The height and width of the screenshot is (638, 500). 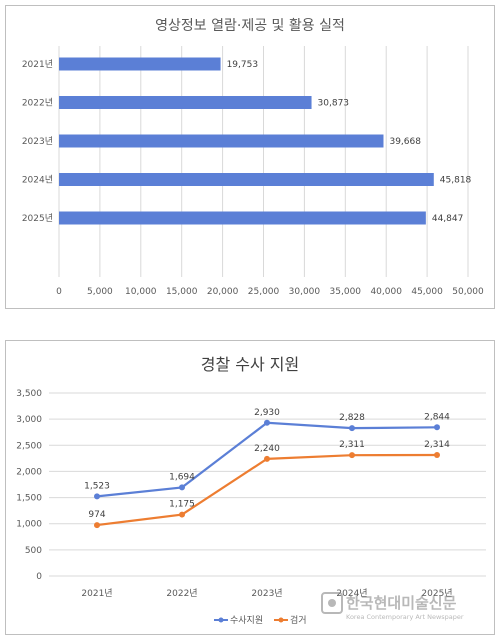 I want to click on newspaper-logo-icon, so click(x=332, y=603).